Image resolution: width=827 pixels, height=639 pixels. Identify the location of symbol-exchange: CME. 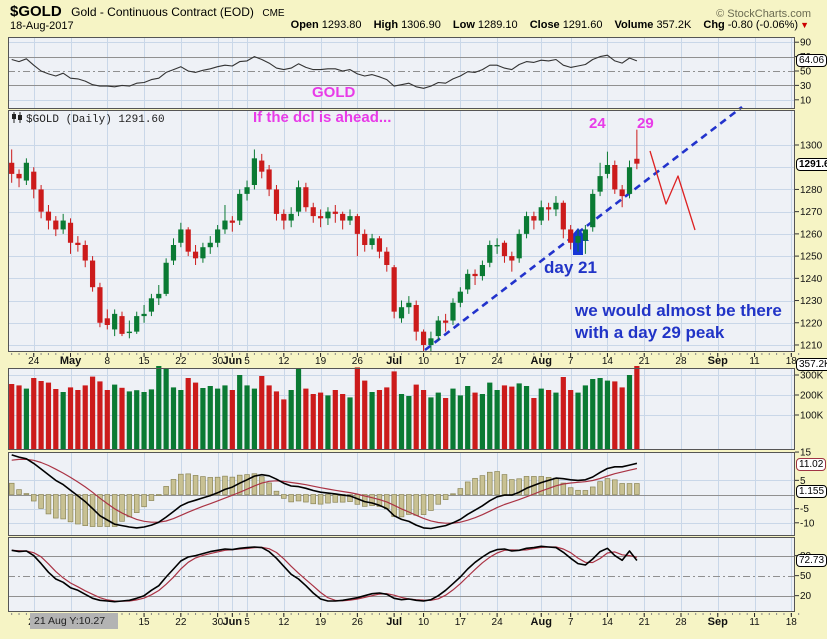
(273, 13).